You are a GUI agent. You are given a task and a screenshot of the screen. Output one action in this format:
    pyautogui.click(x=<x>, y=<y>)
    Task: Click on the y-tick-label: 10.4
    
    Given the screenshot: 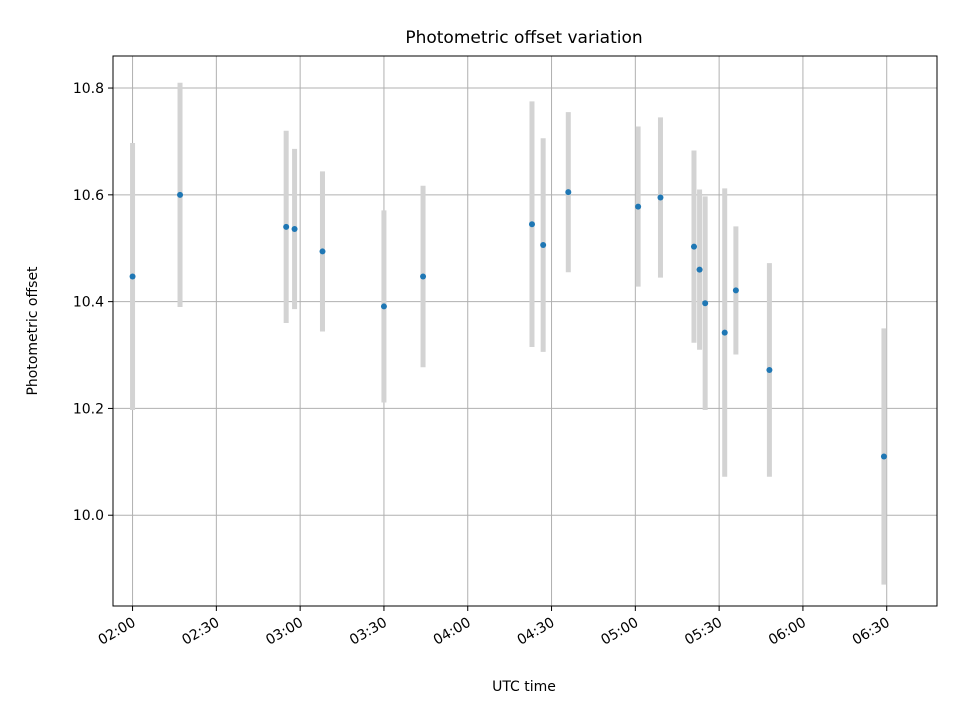 What is the action you would take?
    pyautogui.click(x=88, y=303)
    